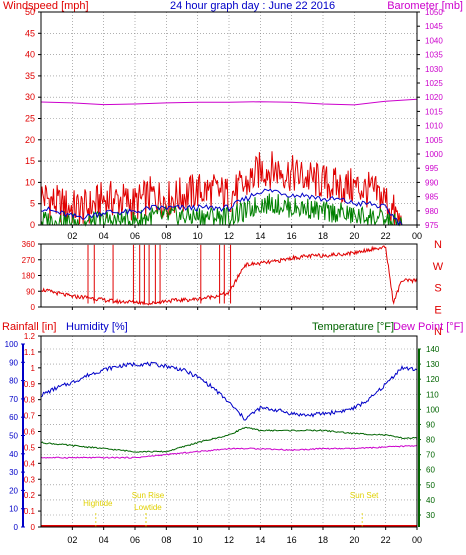  Describe the element at coordinates (30, 432) in the screenshot. I see `rain-ytick-label: 0.6` at that location.